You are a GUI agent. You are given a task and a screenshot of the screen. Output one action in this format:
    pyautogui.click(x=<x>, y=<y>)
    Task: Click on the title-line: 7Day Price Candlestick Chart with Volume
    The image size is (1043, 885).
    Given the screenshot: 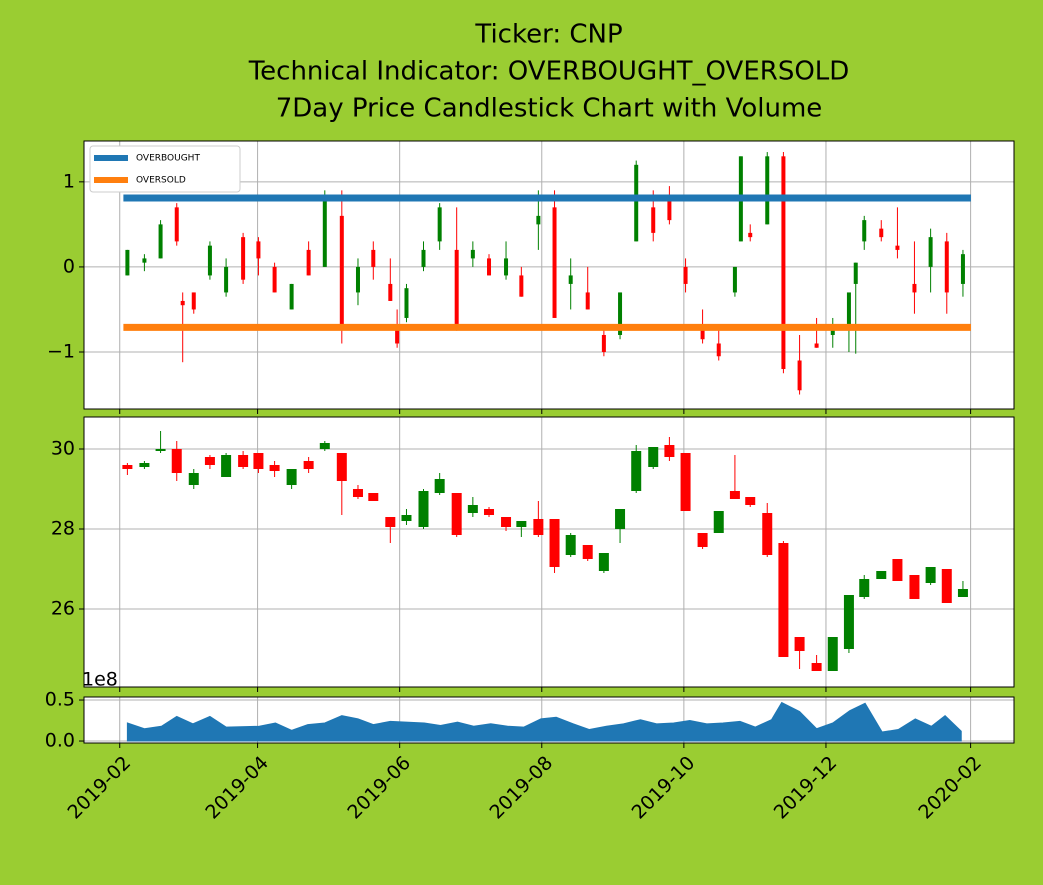 What is the action you would take?
    pyautogui.click(x=549, y=109)
    